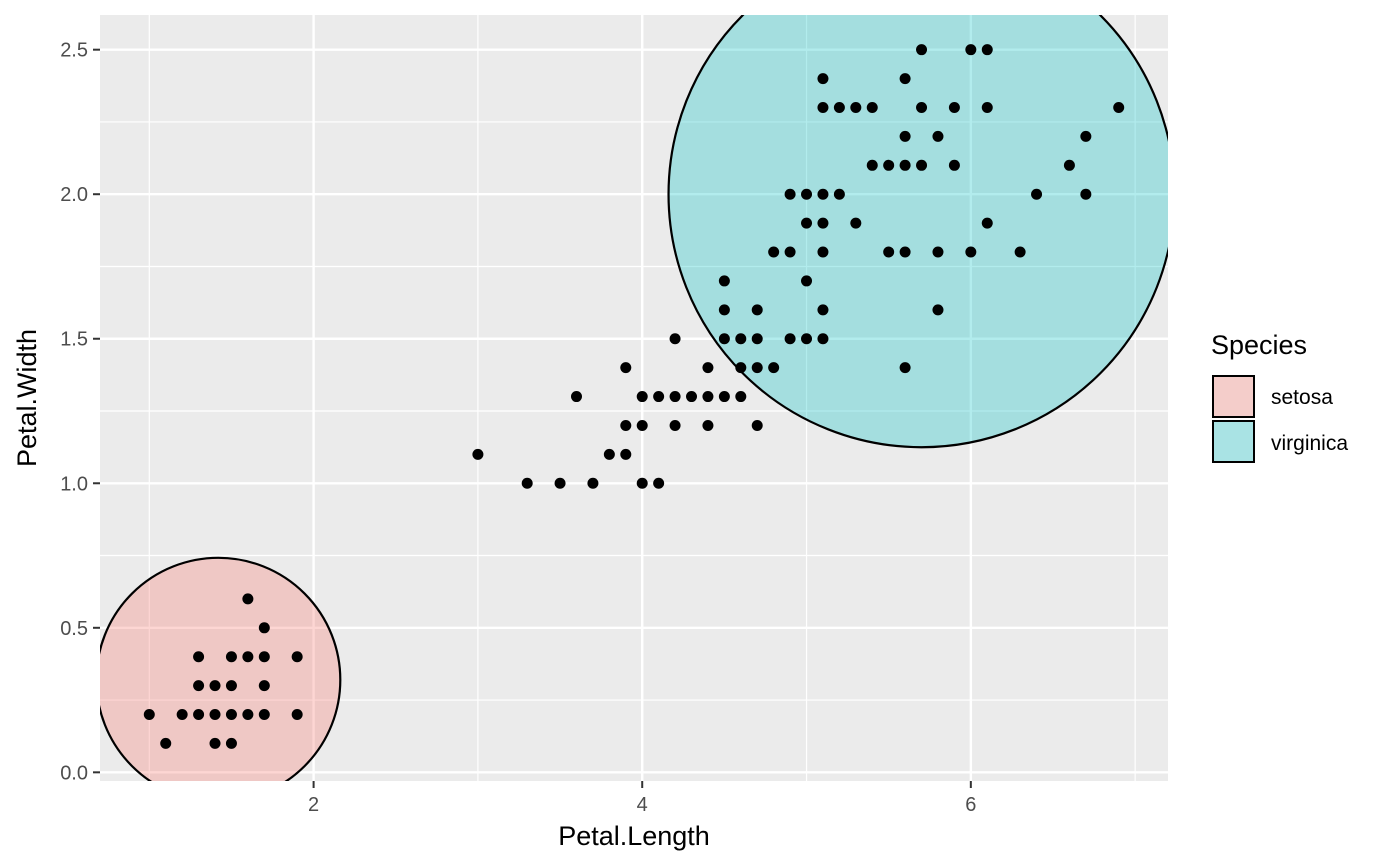 The image size is (1400, 866). Describe the element at coordinates (634, 836) in the screenshot. I see `x-axis-title: Petal.Length` at that location.